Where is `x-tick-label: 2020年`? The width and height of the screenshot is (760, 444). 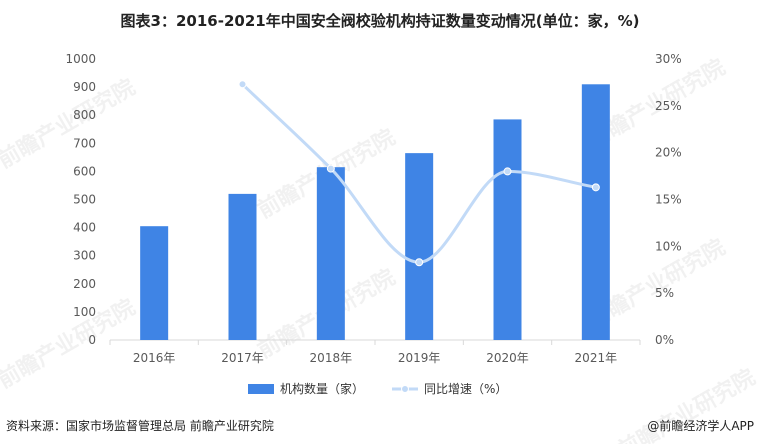 x-tick-label: 2020年 is located at coordinates (507, 358).